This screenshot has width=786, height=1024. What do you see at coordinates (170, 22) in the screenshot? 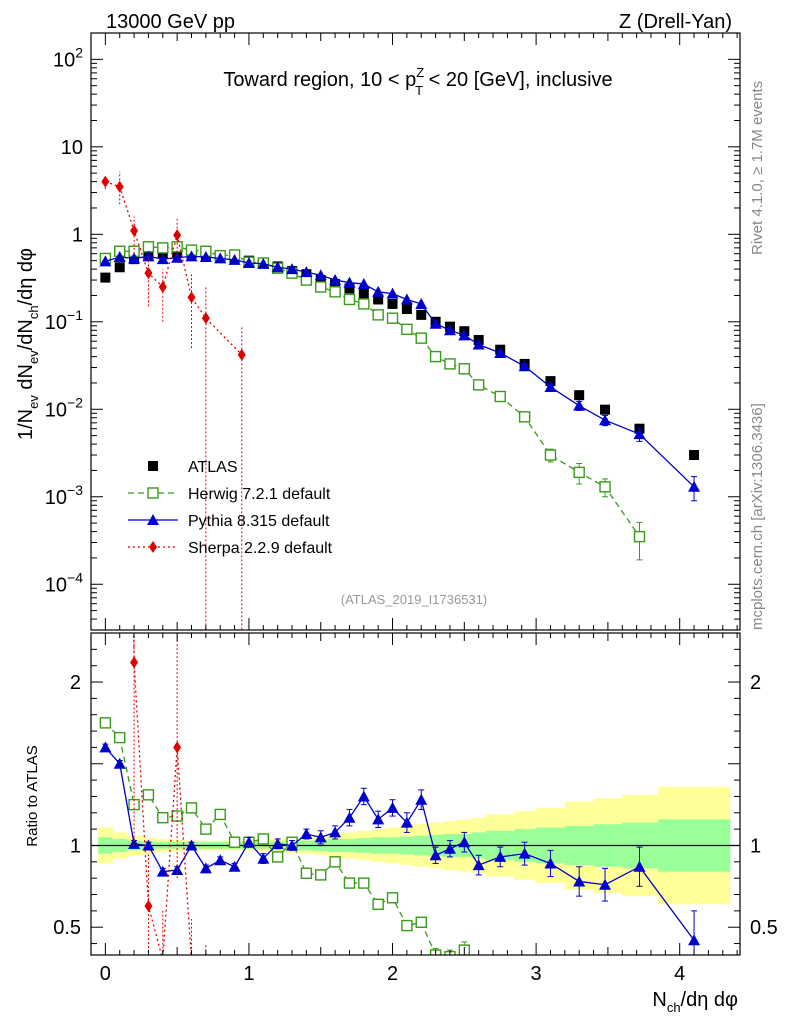
I see `energy-label: 13000 GeV pp` at bounding box center [170, 22].